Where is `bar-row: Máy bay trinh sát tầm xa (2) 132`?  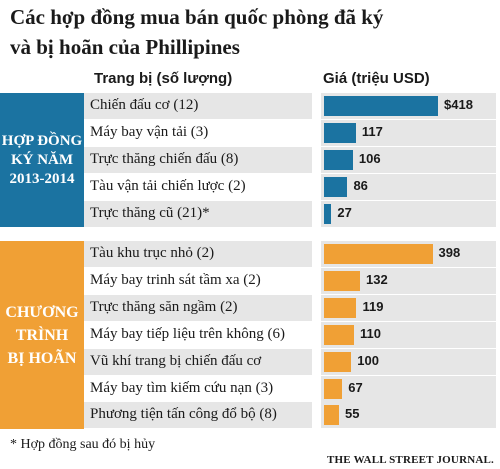 bar-row: Máy bay trinh sát tầm xa (2) 132 is located at coordinates (290, 280).